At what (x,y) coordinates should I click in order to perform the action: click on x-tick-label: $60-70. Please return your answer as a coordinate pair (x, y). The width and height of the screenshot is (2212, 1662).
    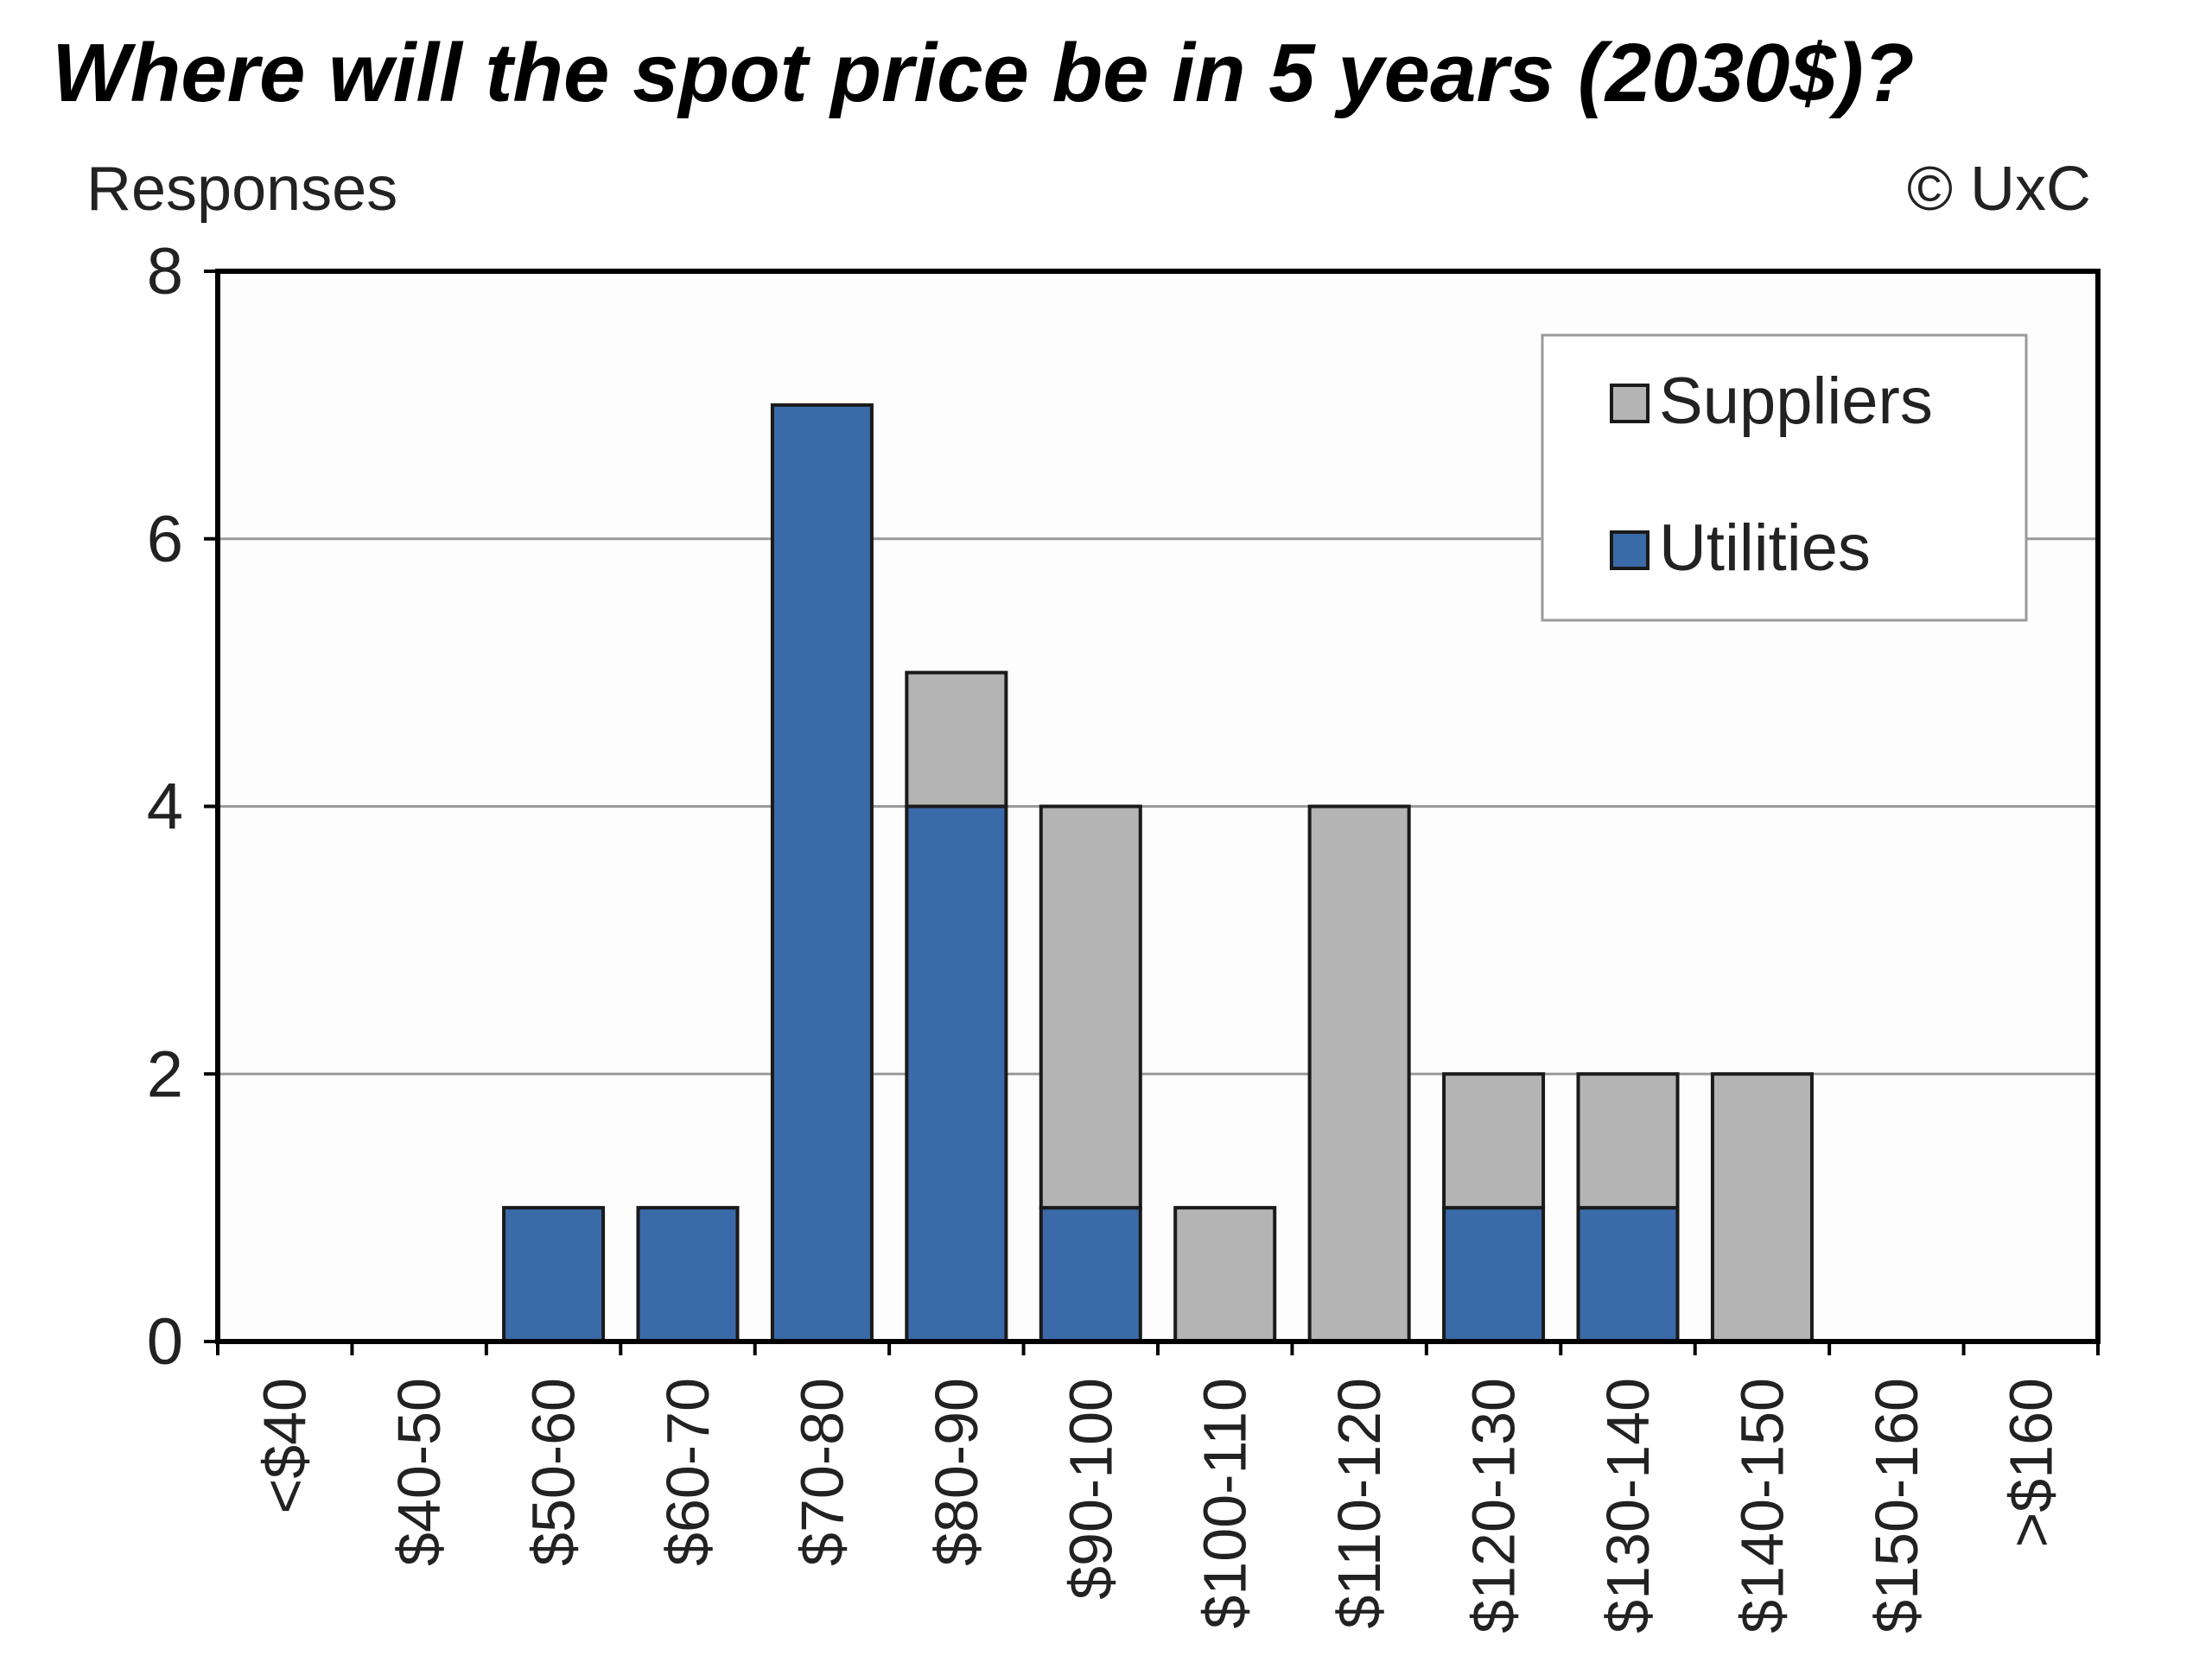
    Looking at the image, I should click on (687, 1472).